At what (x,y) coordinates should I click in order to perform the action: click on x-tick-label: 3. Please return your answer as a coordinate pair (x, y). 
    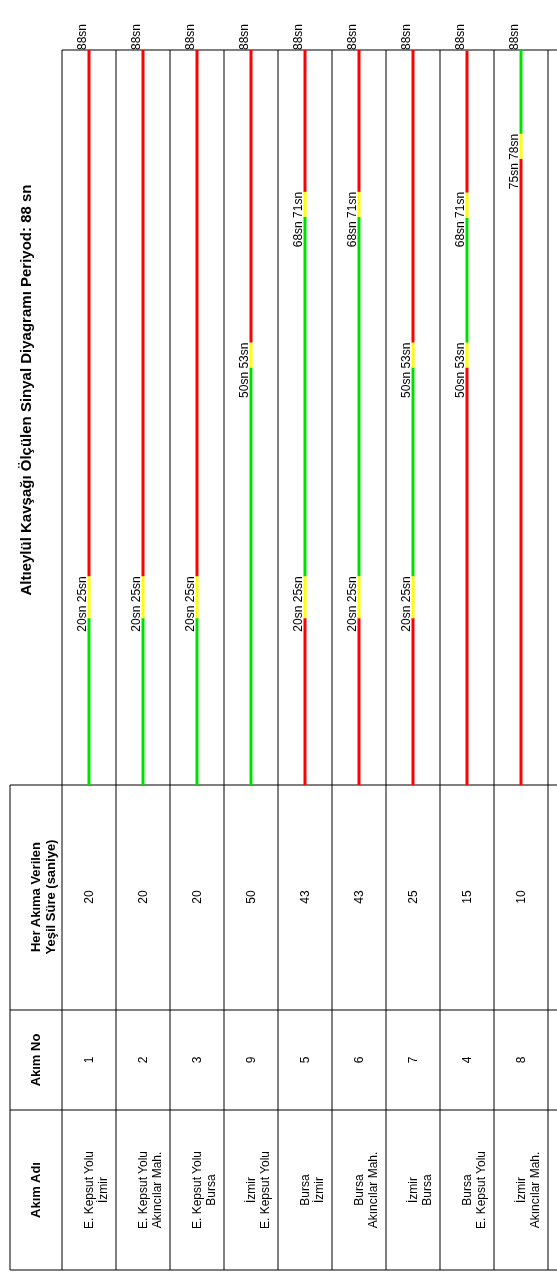
    Looking at the image, I should click on (197, 1060).